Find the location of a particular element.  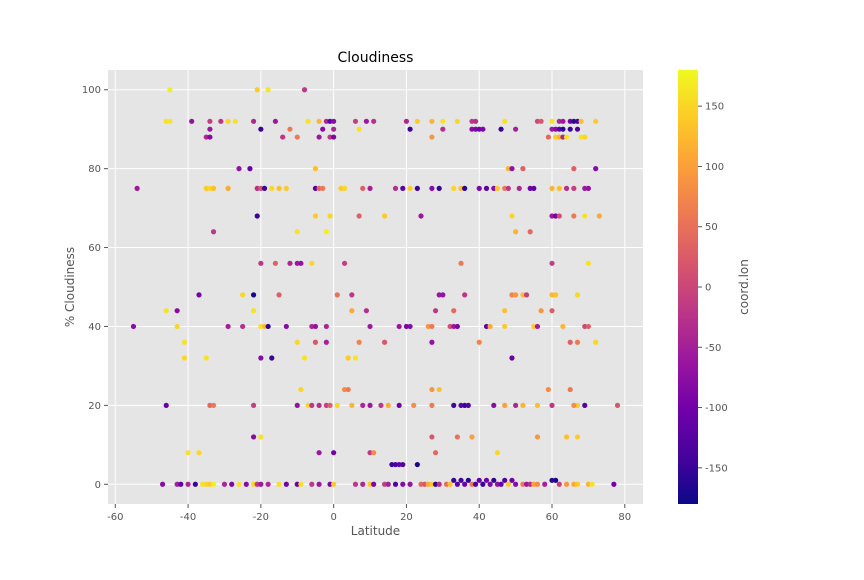

x-tick-label: 80 is located at coordinates (624, 517).